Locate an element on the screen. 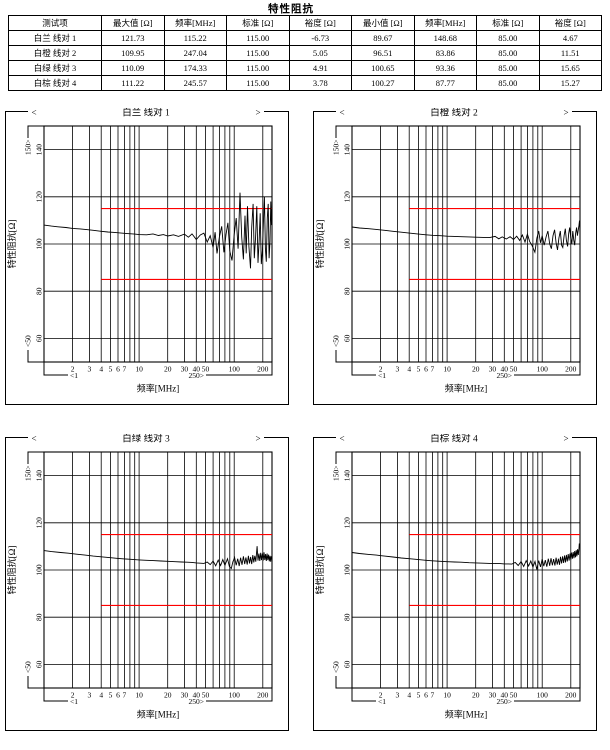  chart-title: 白橙 线对 2 is located at coordinates (454, 113).